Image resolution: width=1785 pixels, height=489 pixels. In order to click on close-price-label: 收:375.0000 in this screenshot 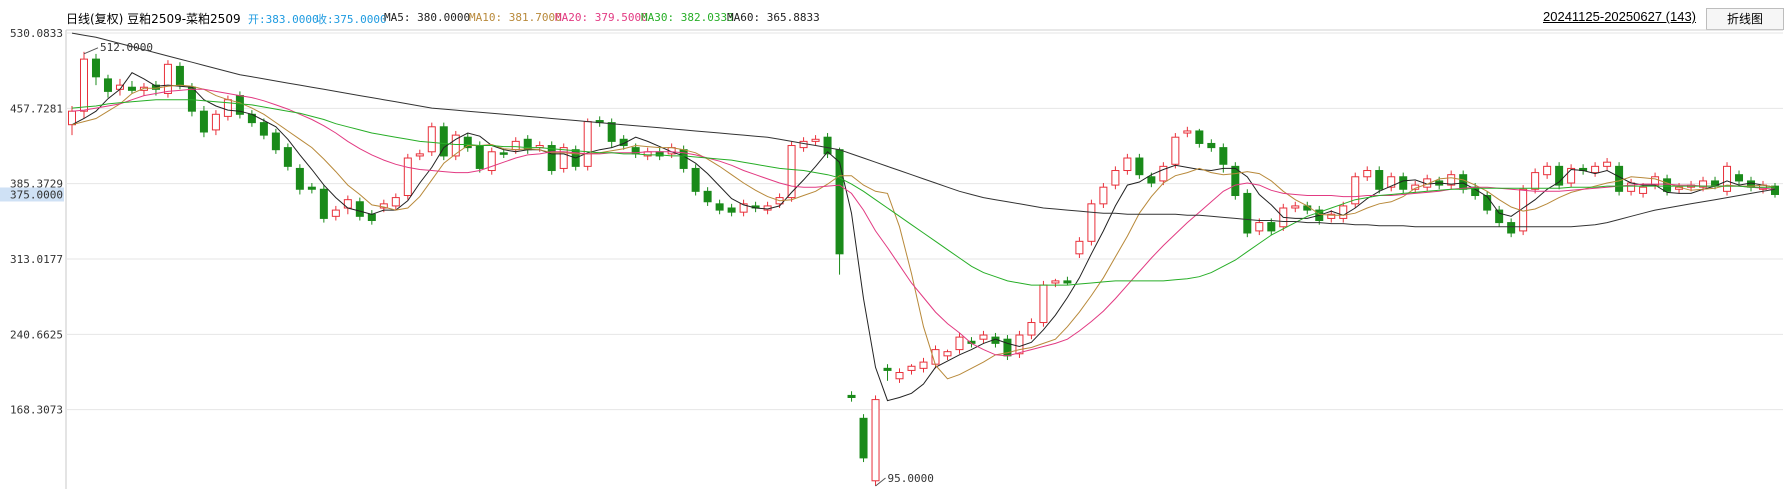, I will do `click(351, 19)`.